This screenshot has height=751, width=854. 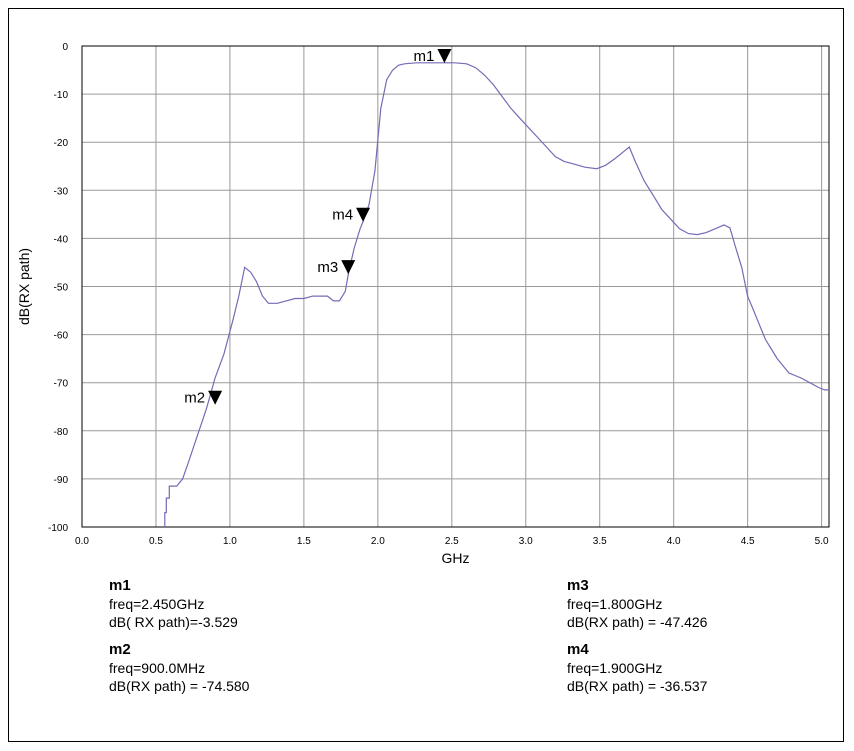 I want to click on y-tick-label: -10, so click(x=61, y=95).